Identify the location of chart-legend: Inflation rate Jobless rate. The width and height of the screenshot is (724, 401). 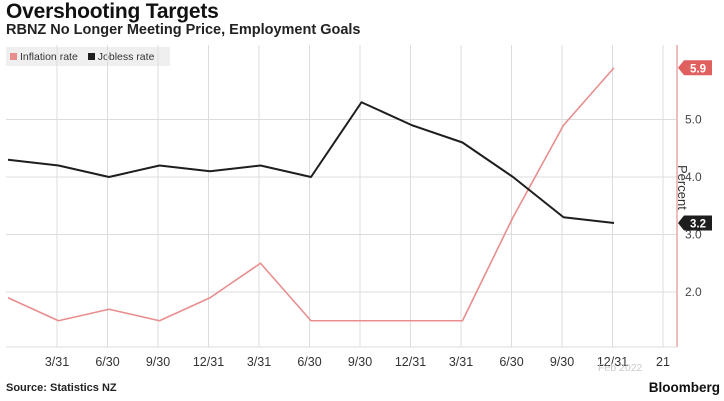
(88, 56).